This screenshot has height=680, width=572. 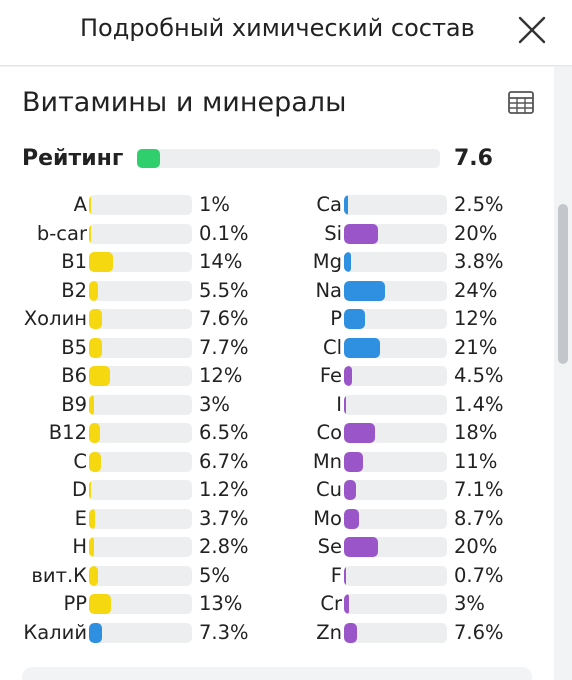 What do you see at coordinates (224, 546) in the screenshot?
I see `nutrient-percent: 2.8%` at bounding box center [224, 546].